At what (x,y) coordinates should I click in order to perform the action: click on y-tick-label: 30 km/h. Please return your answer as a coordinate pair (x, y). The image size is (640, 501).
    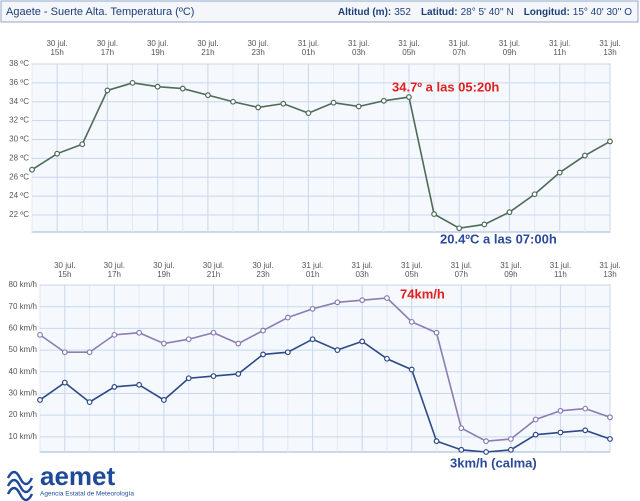
    Looking at the image, I should click on (23, 393).